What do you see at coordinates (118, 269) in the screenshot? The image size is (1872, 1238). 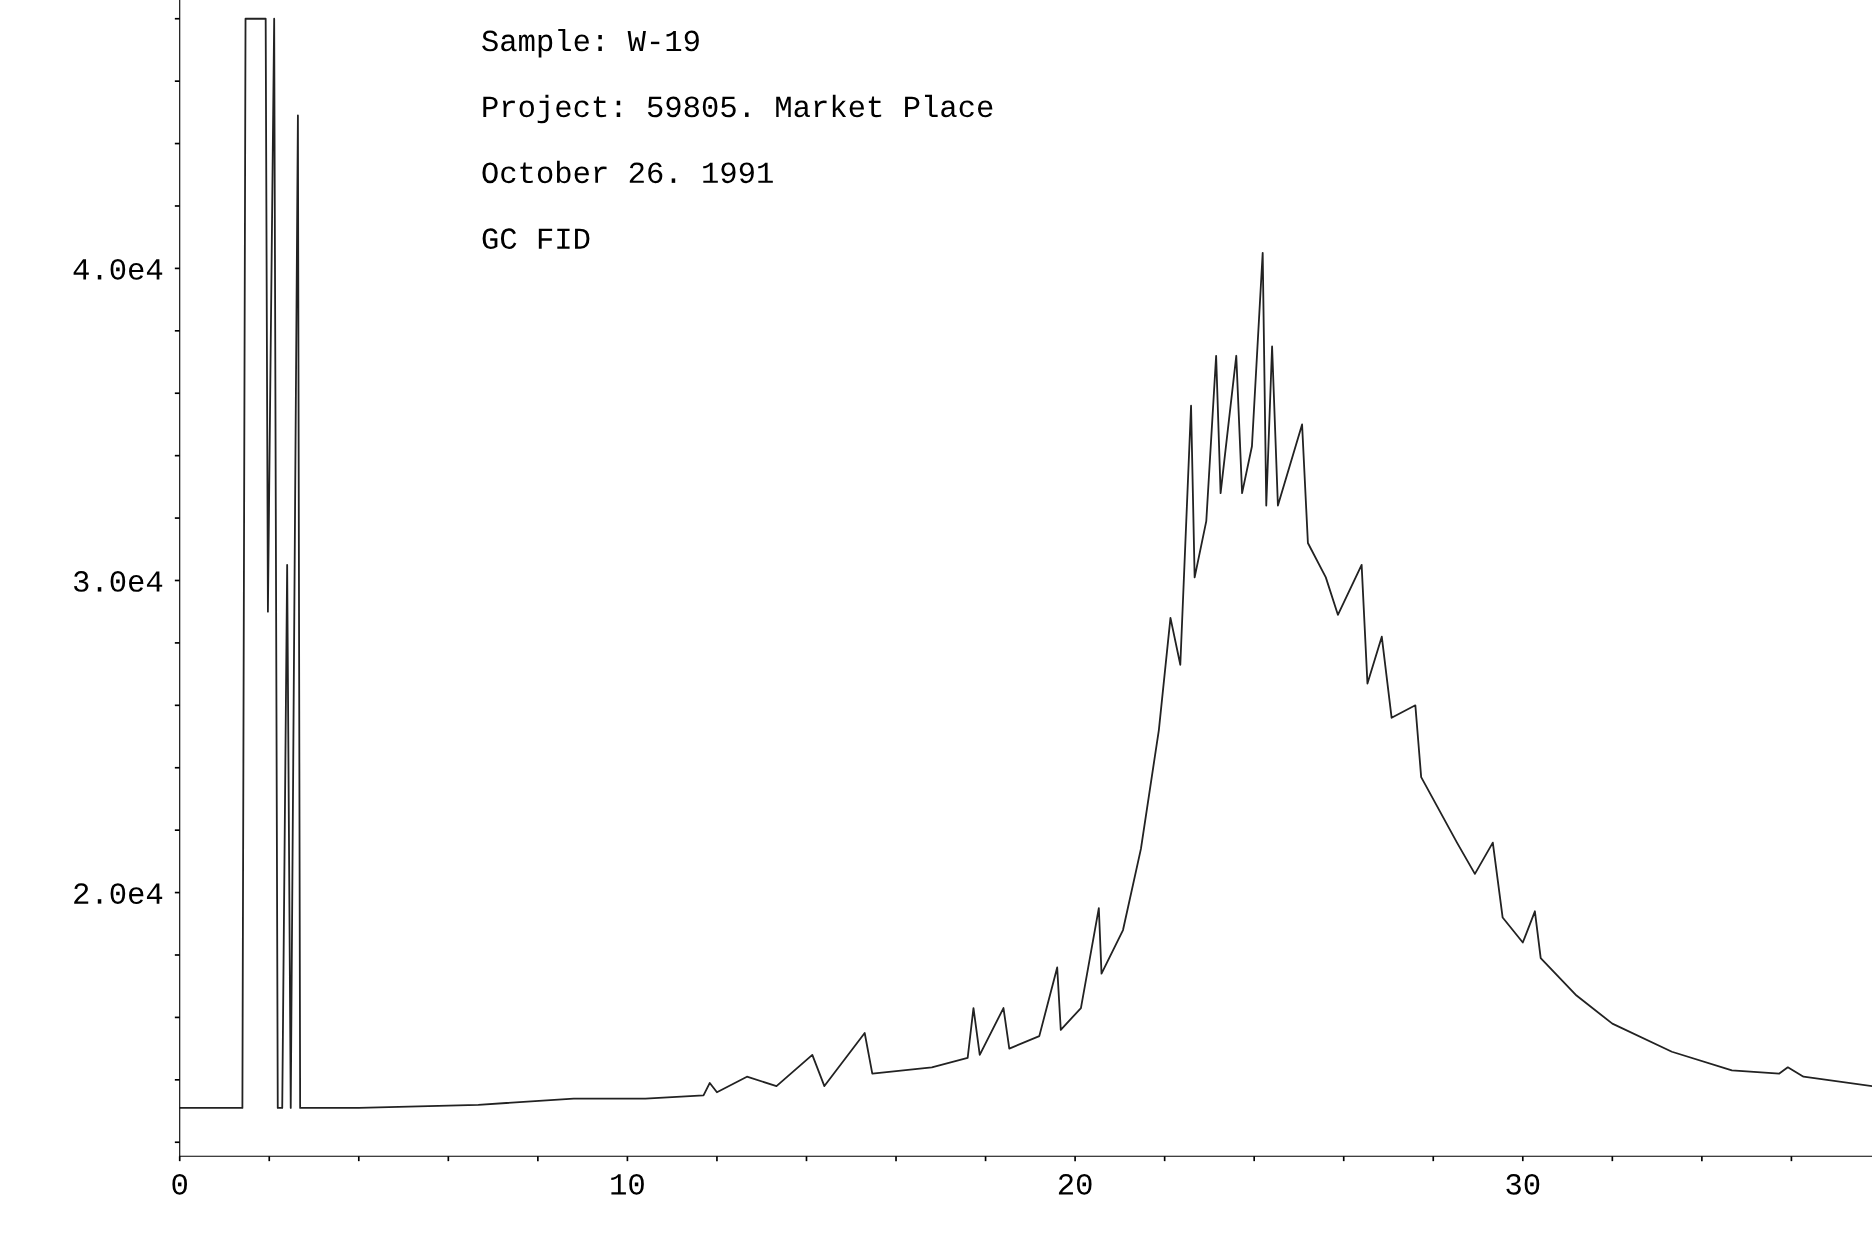 I see `y-tick-label: 4.0e4` at bounding box center [118, 269].